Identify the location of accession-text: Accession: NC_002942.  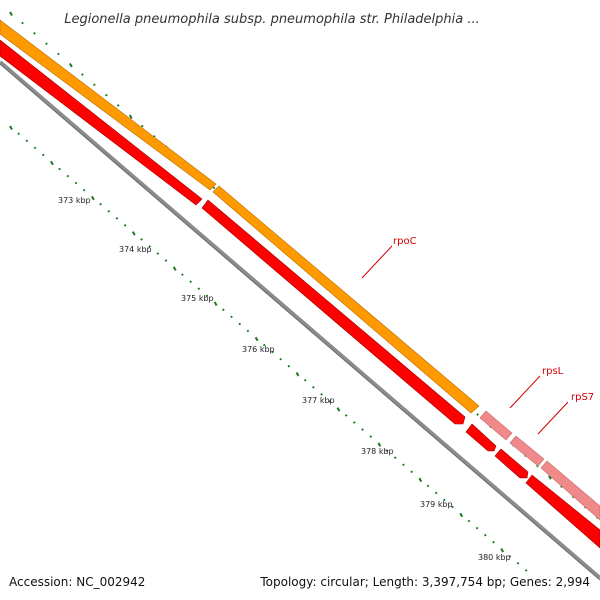
(77, 582).